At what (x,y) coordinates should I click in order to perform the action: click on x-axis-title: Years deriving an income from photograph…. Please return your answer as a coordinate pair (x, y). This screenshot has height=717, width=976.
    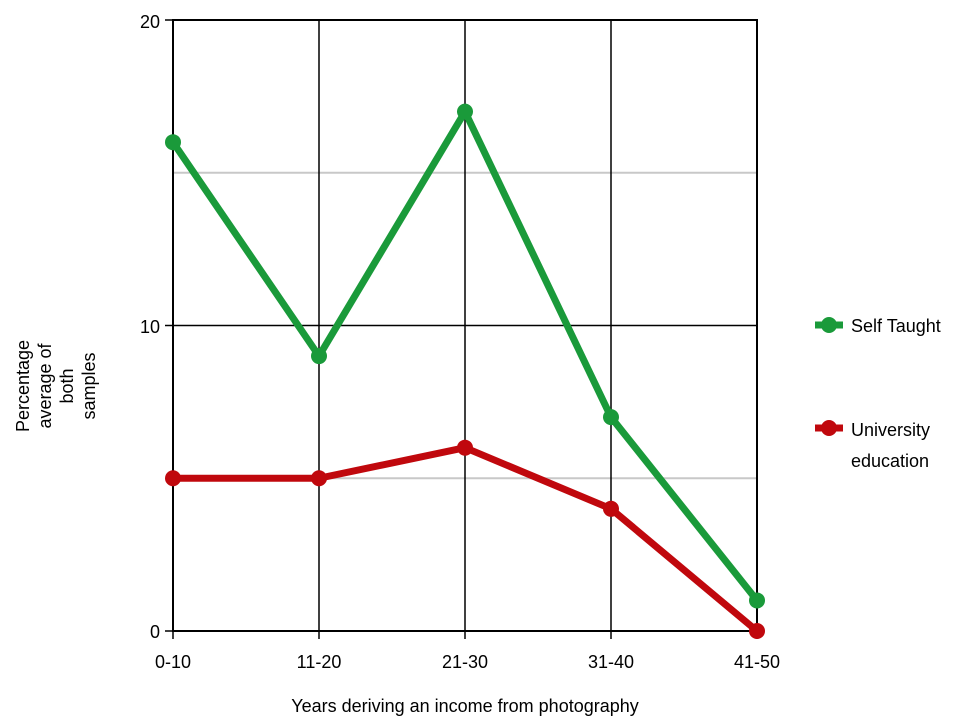
    Looking at the image, I should click on (465, 706).